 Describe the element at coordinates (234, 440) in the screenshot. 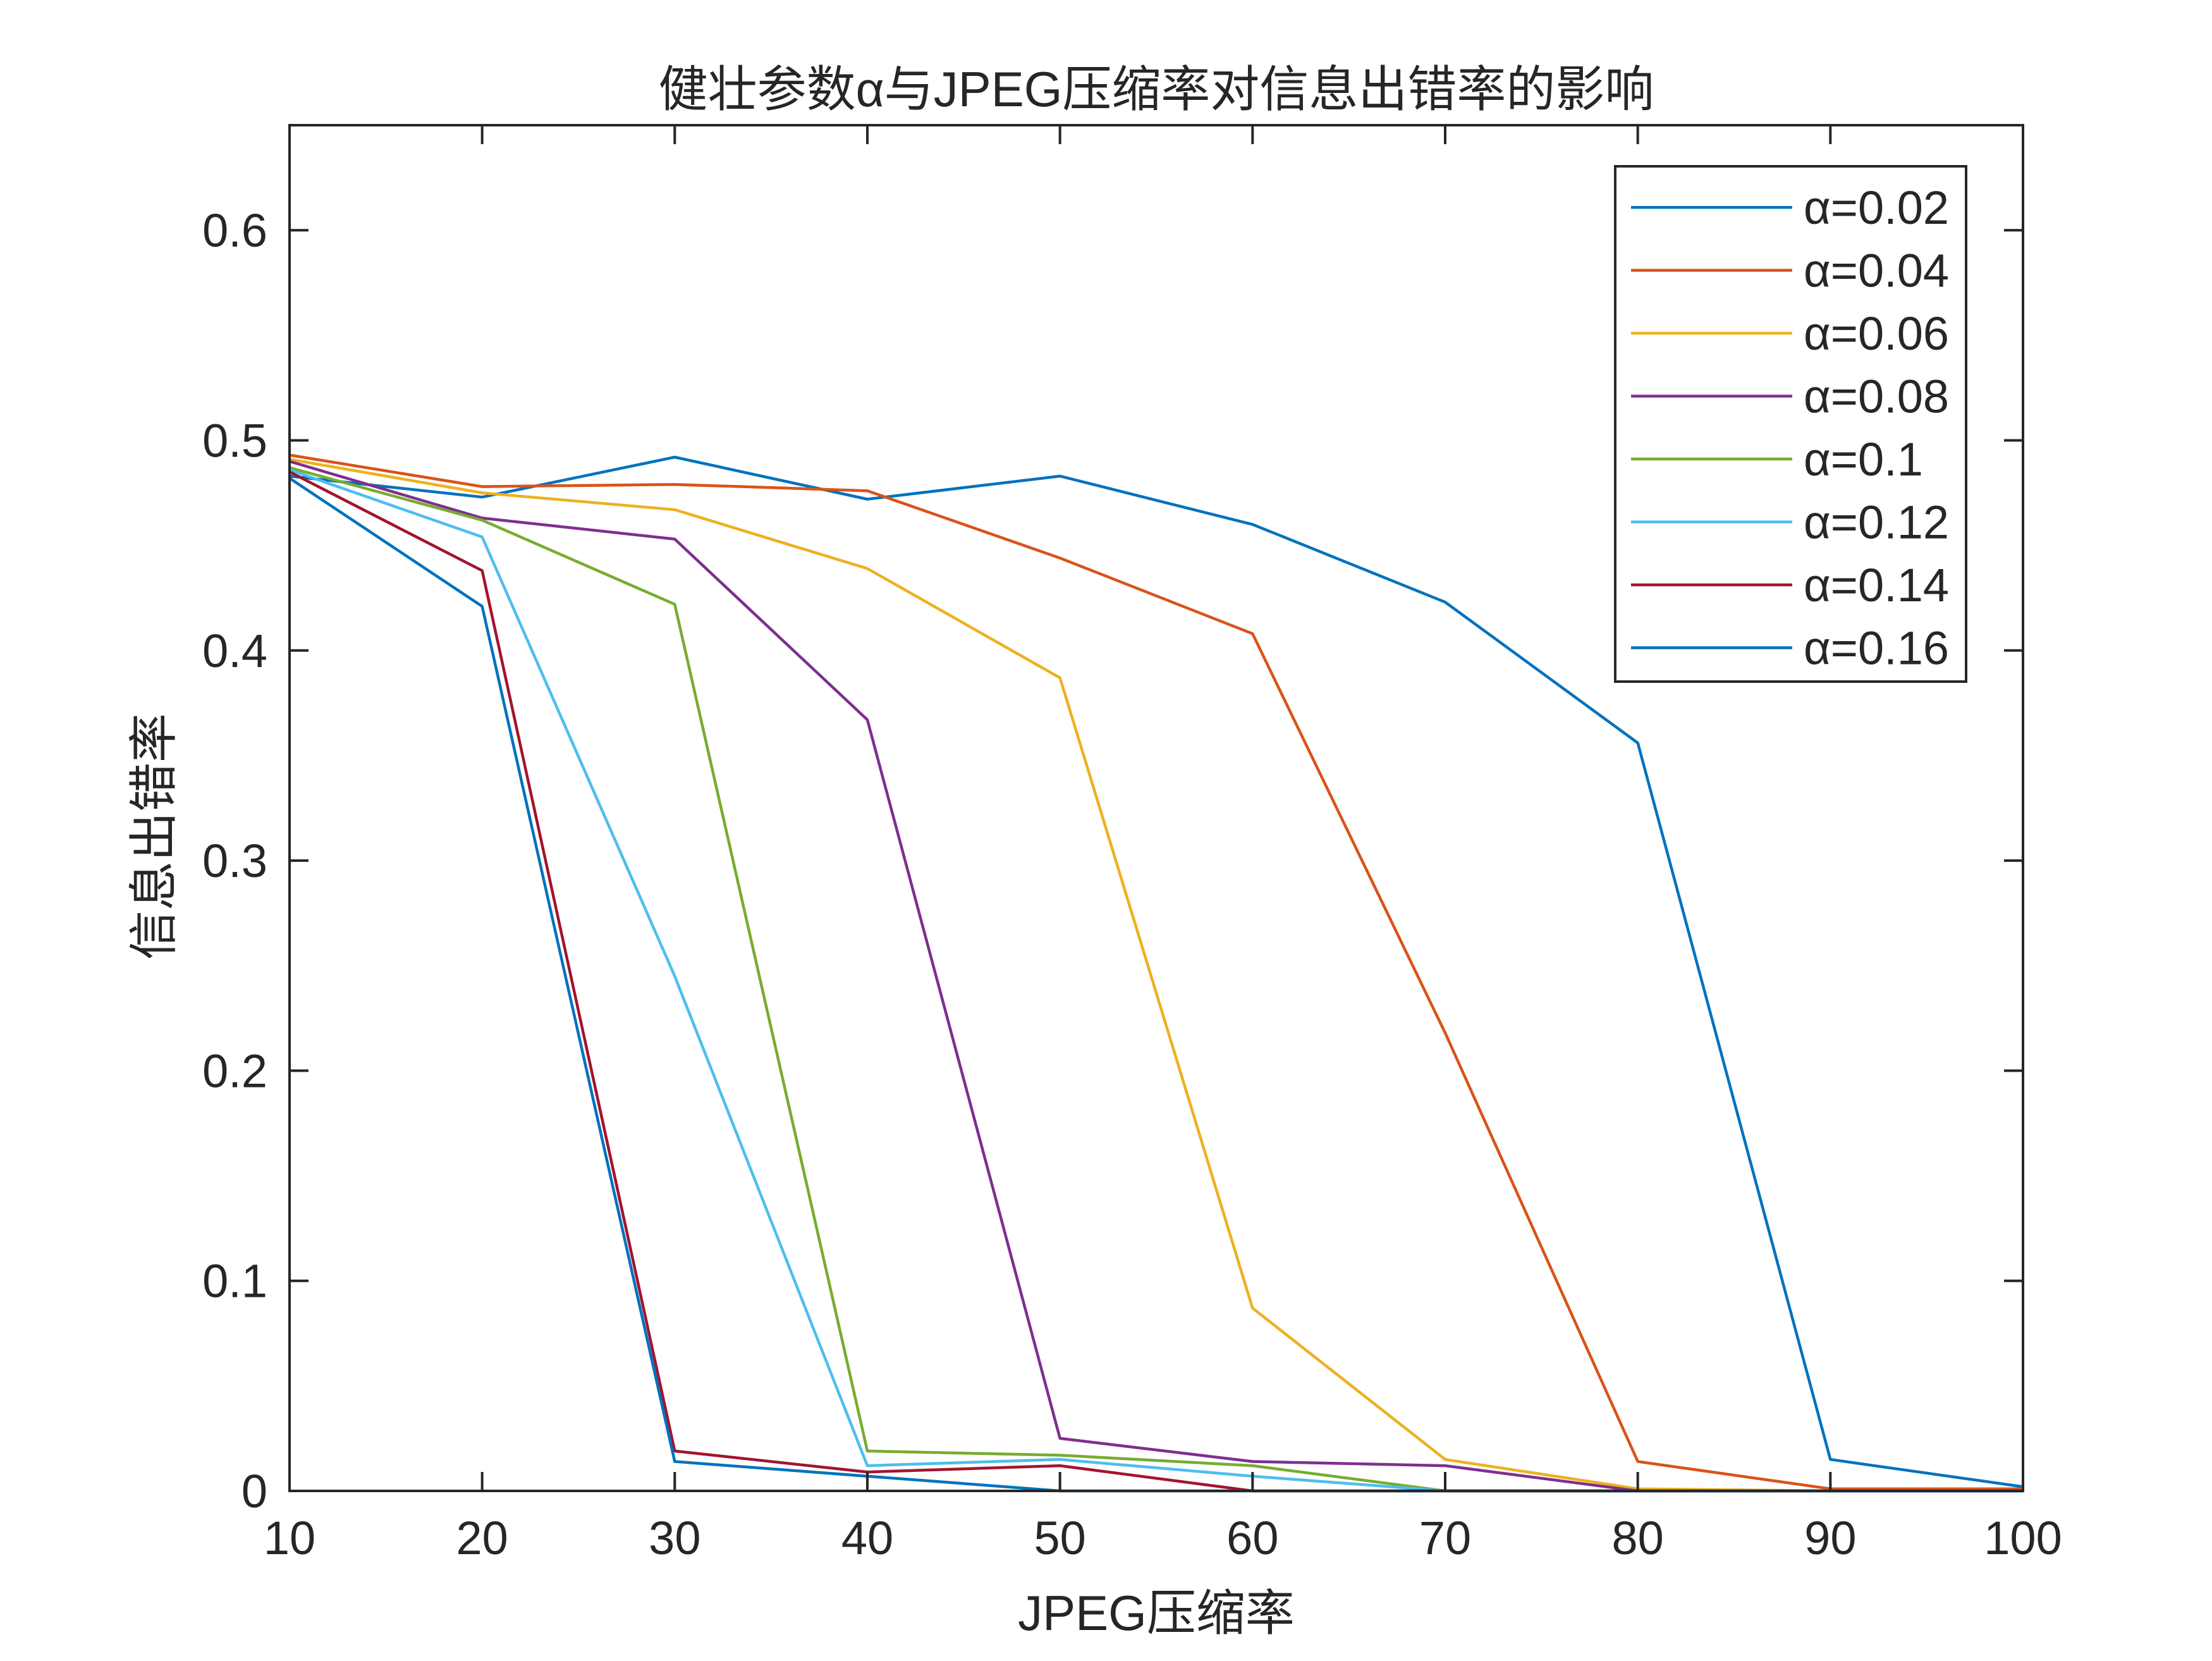

I see `y-tick-label: 0.5` at that location.